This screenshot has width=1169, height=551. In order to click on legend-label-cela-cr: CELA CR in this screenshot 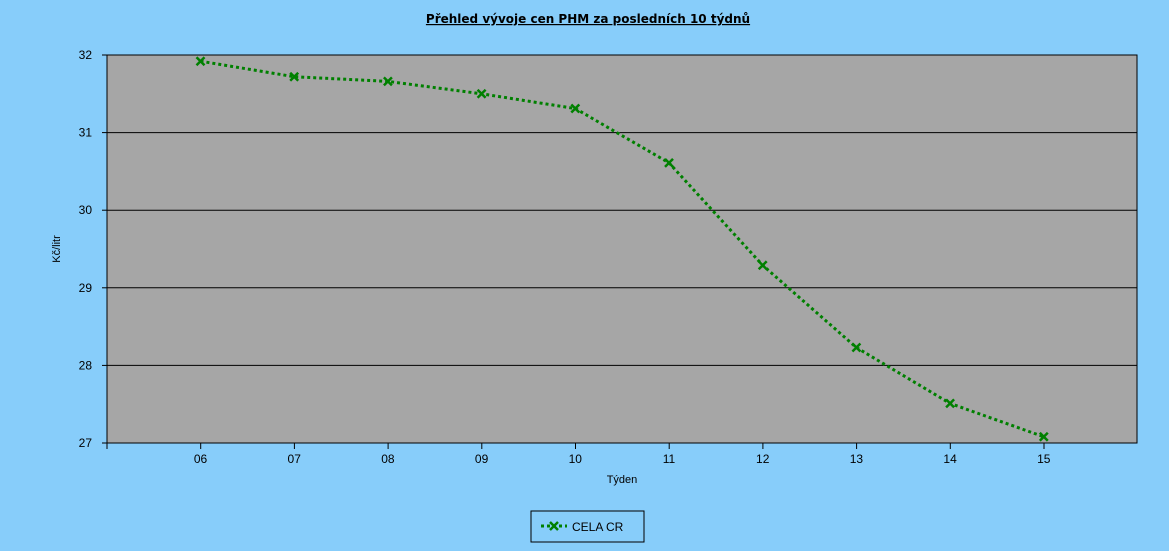, I will do `click(598, 527)`.